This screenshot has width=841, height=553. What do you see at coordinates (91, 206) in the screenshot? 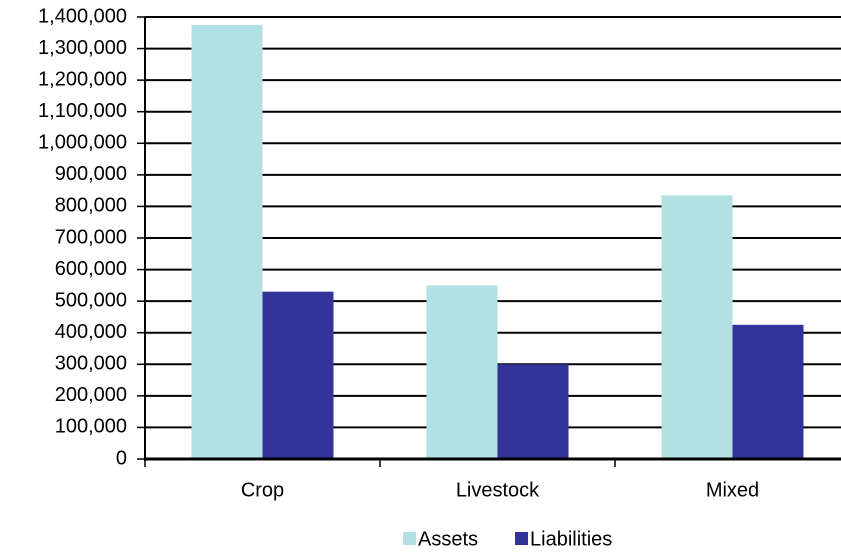
I see `y-tick-label: 800,000` at bounding box center [91, 206].